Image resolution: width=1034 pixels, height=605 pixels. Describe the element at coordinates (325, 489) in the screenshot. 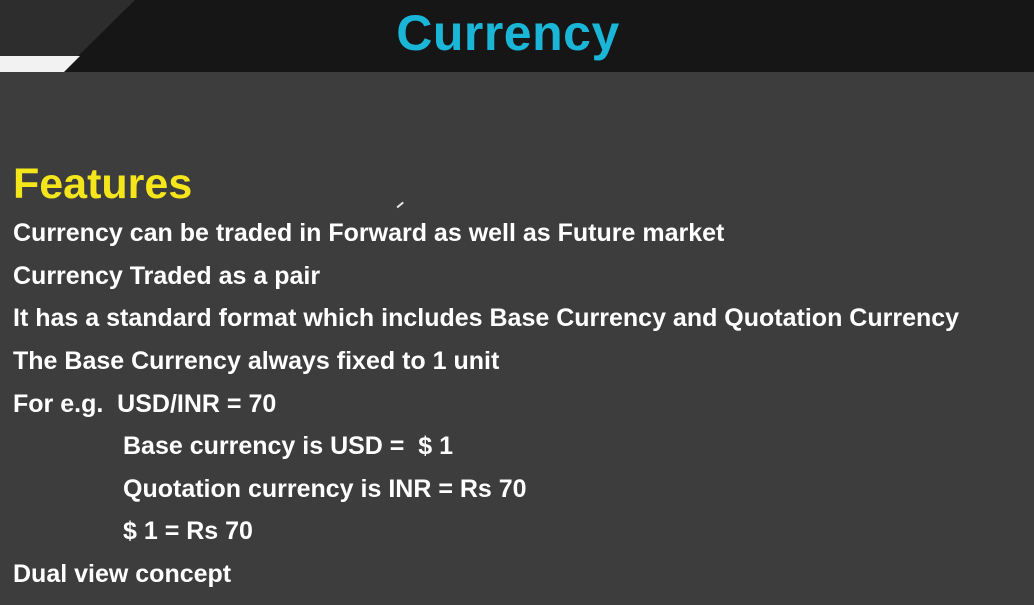

I see `example-quotation-currency: Quotation currency is INR = Rs 70` at that location.